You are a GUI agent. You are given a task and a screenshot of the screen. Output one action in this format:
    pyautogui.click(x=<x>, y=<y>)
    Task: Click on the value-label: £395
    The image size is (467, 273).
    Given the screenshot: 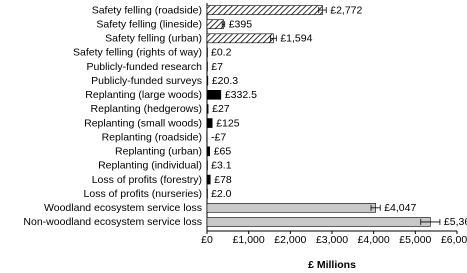 What is the action you would take?
    pyautogui.click(x=241, y=24)
    